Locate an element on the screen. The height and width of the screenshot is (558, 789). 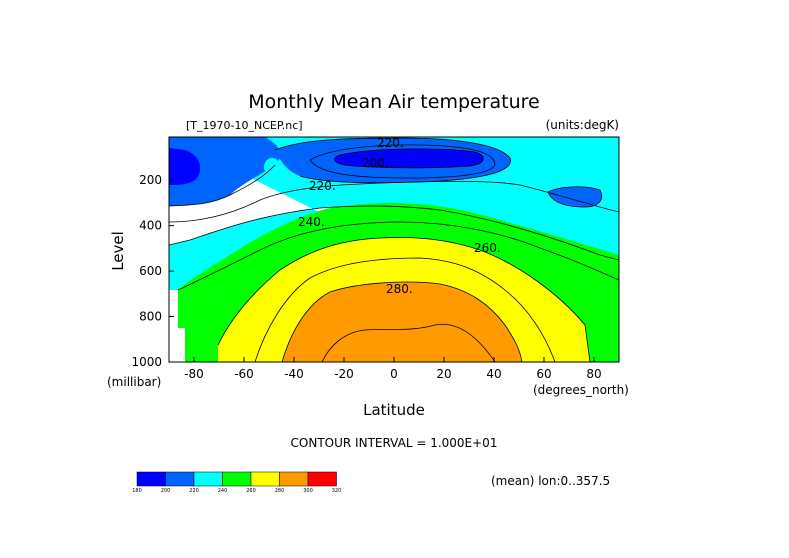
band-below-200-upper is located at coordinates (409, 158).